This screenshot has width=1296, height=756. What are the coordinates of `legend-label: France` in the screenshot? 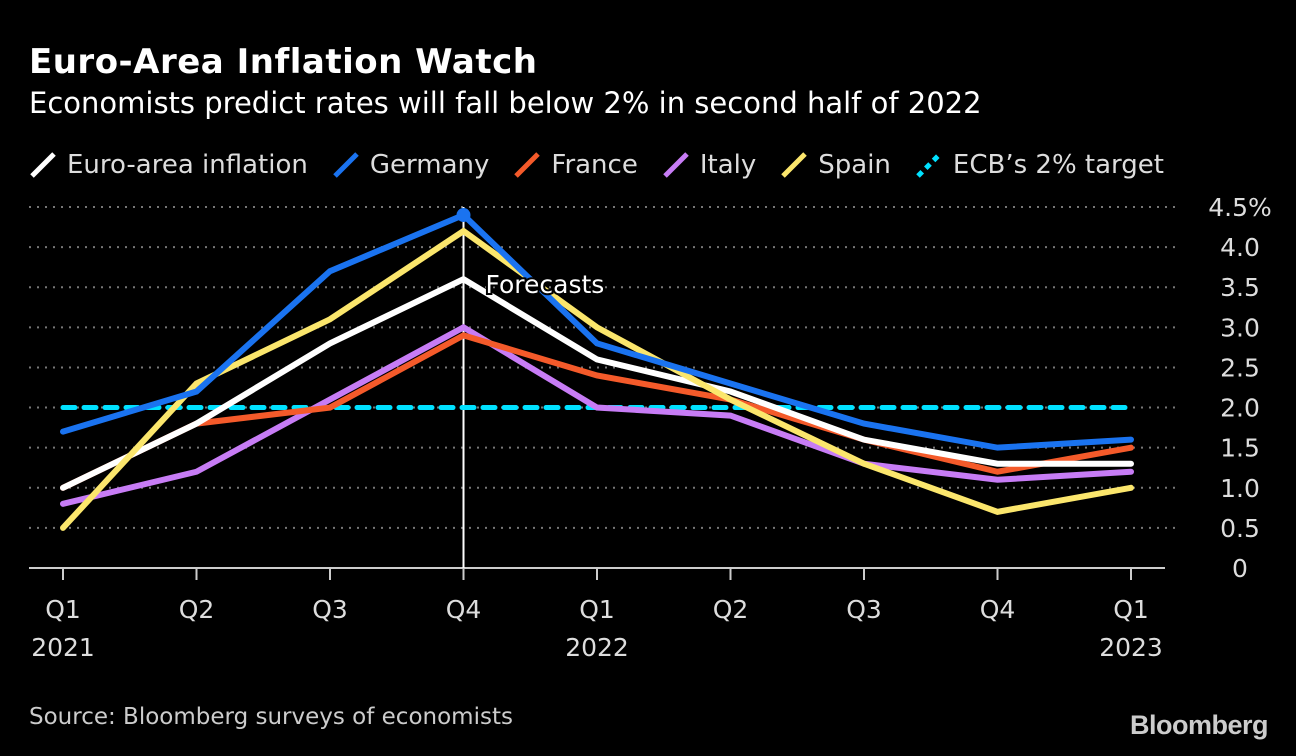 It's located at (594, 165).